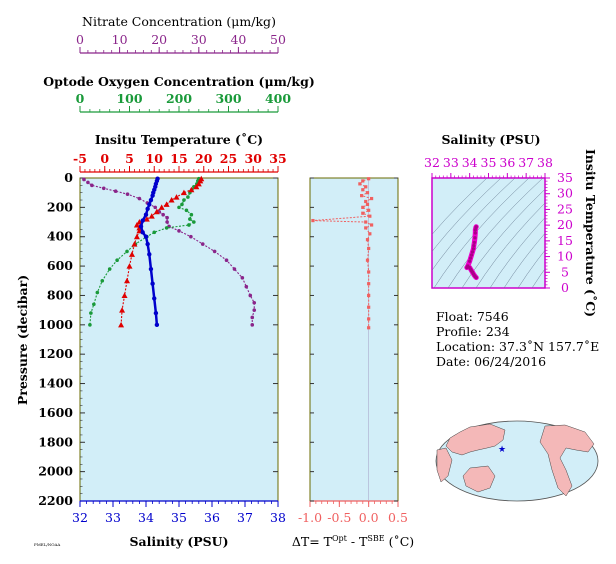 The image size is (616, 564). Describe the element at coordinates (68, 177) in the screenshot. I see `pressure-tick-label: 0` at that location.